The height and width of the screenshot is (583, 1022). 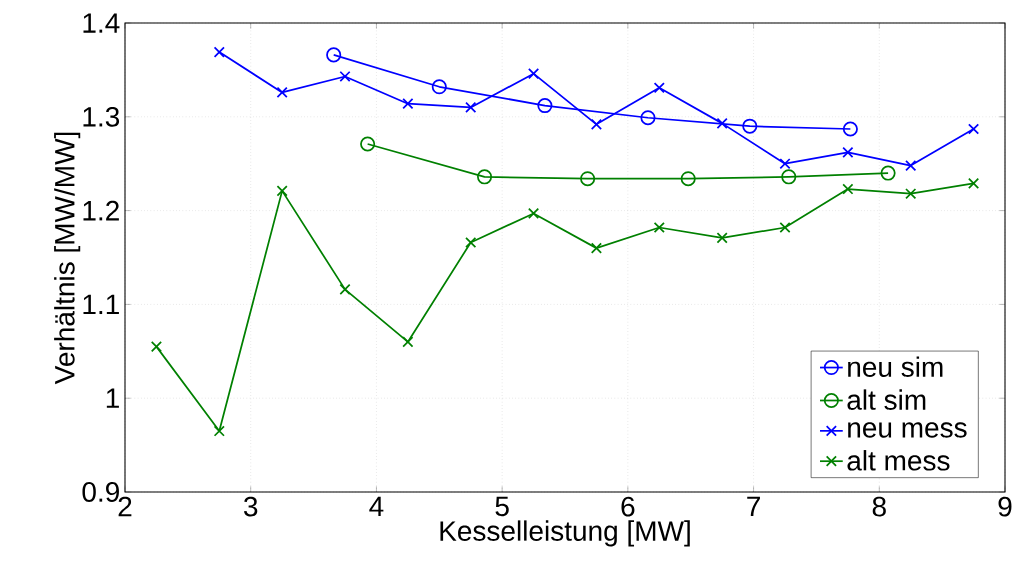 I want to click on x-tick-label: 6, so click(x=628, y=506).